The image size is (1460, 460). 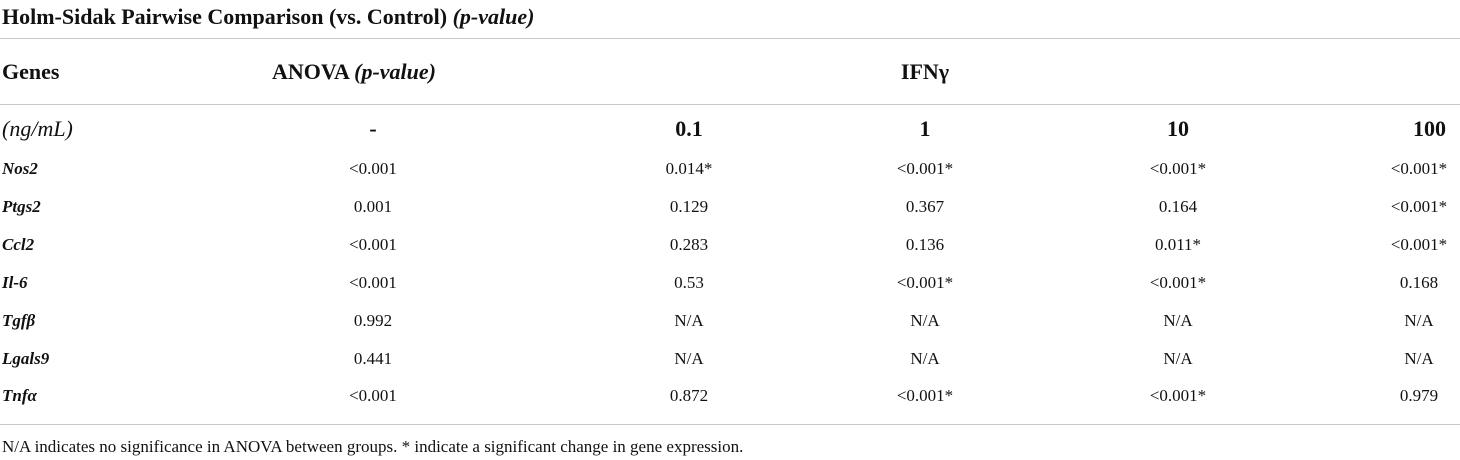 I want to click on header-genes: Genes, so click(x=31, y=71).